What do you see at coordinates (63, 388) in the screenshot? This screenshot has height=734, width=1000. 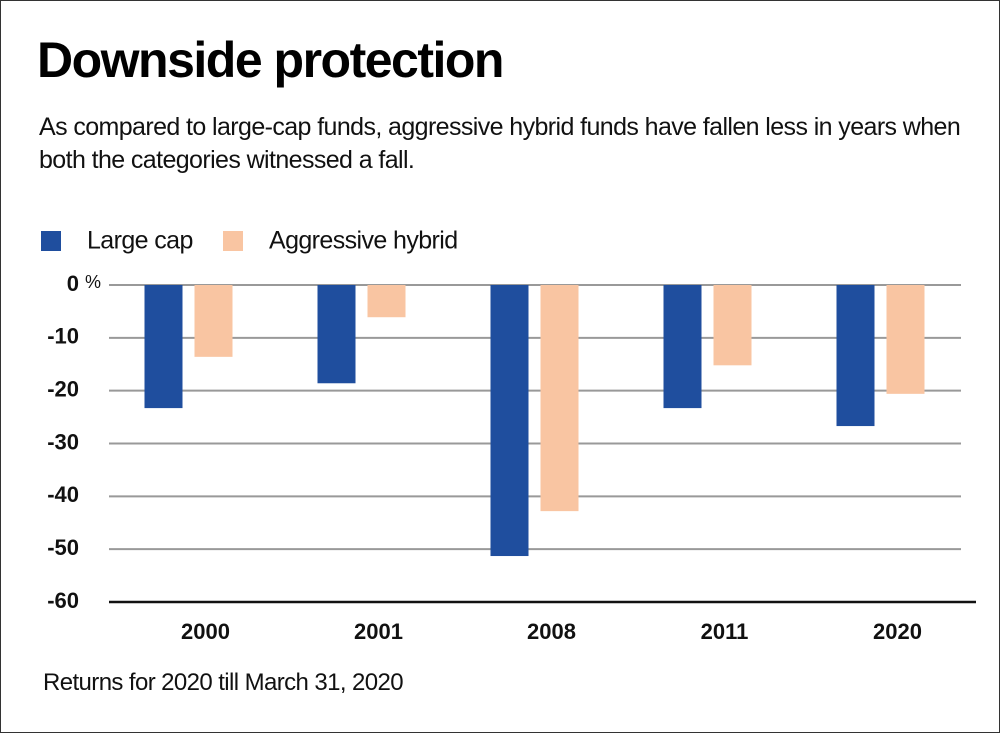 I see `y-tick-label: -20` at bounding box center [63, 388].